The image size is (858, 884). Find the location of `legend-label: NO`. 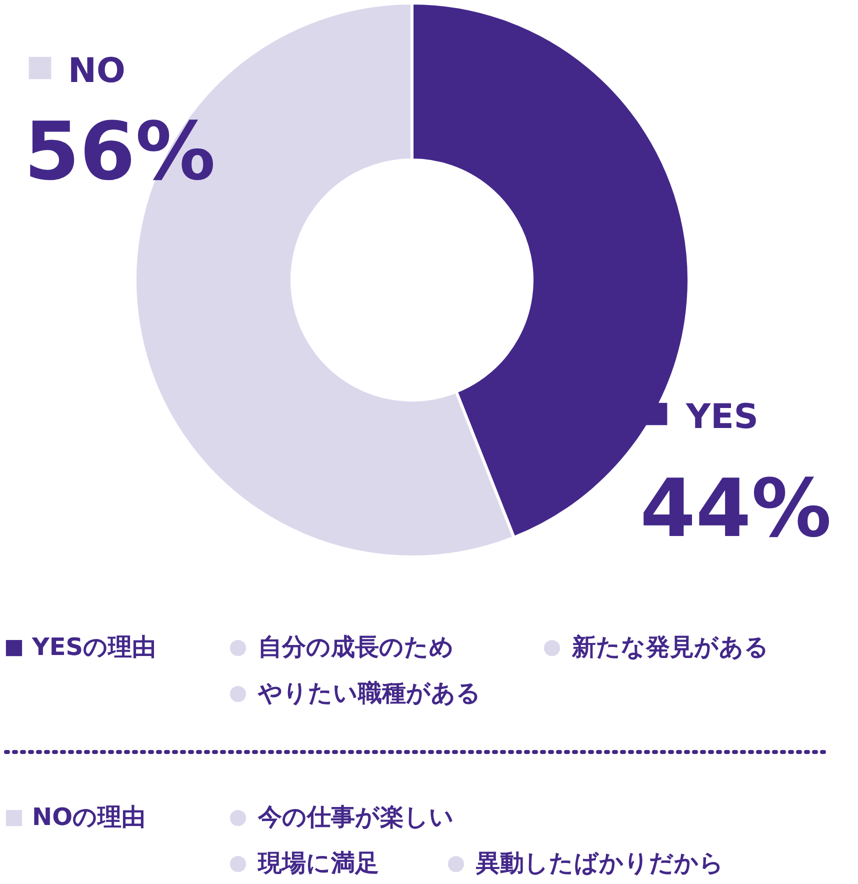

legend-label: NO is located at coordinates (97, 71).